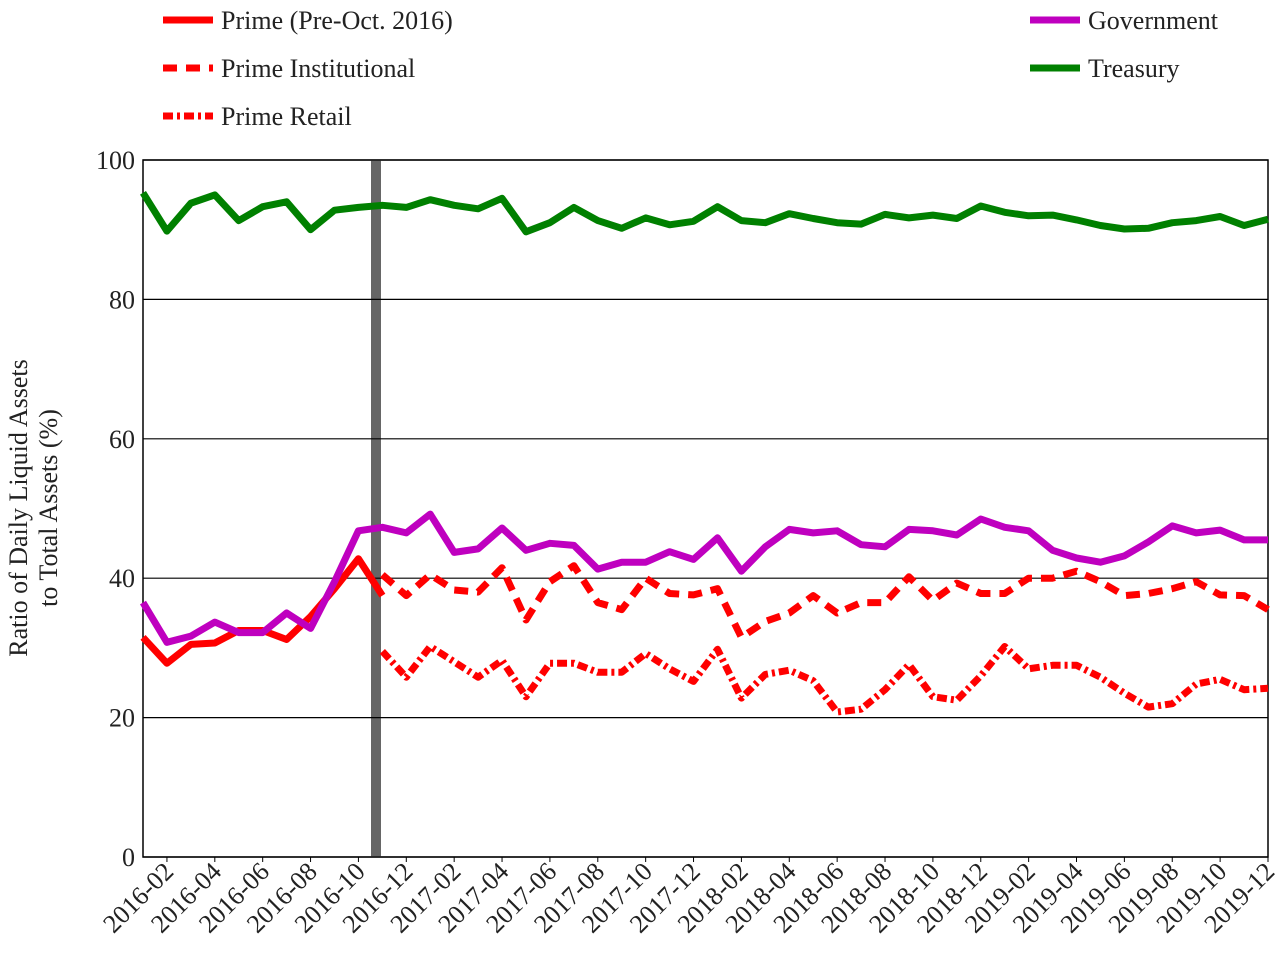 The image size is (1275, 958). Describe the element at coordinates (122, 299) in the screenshot. I see `y-tick-label: 80` at that location.